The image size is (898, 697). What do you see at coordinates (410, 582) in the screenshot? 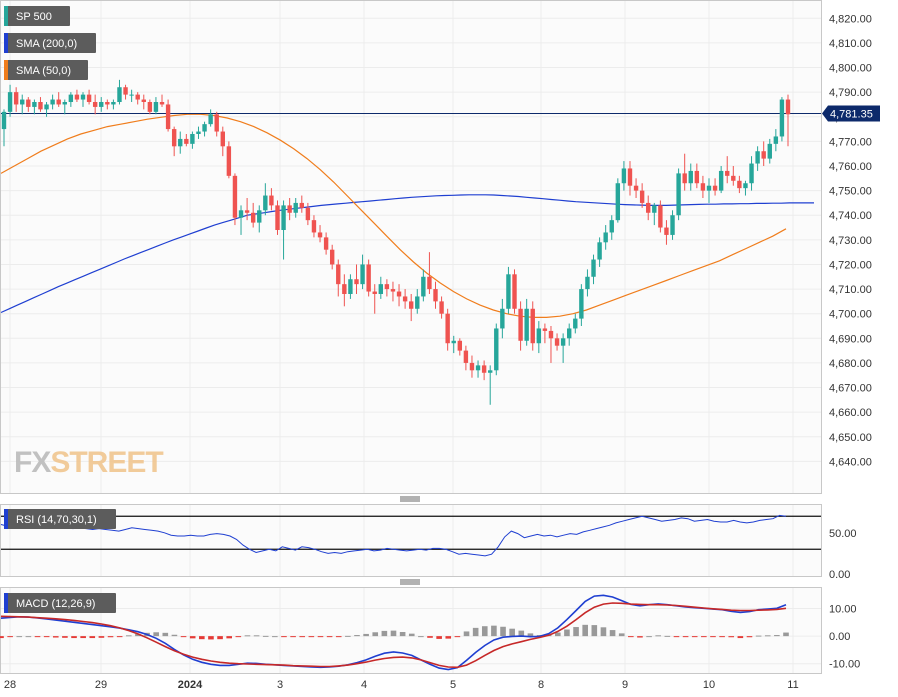
I see `macd-panel-resize-handle` at bounding box center [410, 582].